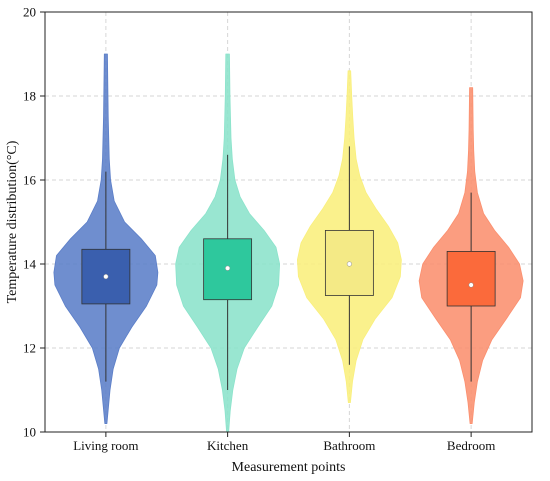  Describe the element at coordinates (12, 221) in the screenshot. I see `y-axis-title: Temperature distribution(°C)` at that location.